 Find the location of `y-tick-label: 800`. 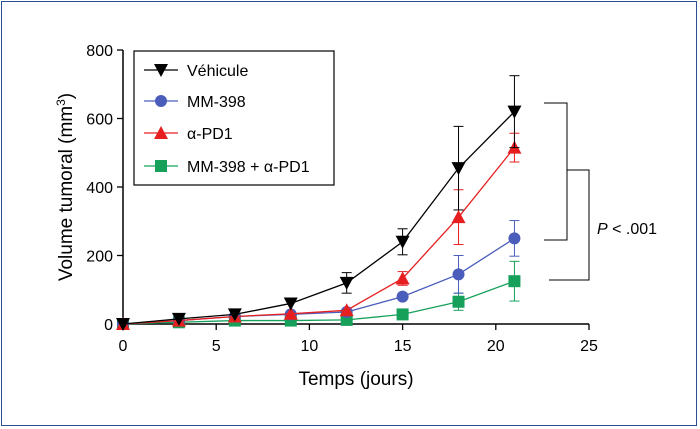

y-tick-label: 800 is located at coordinates (99, 51).